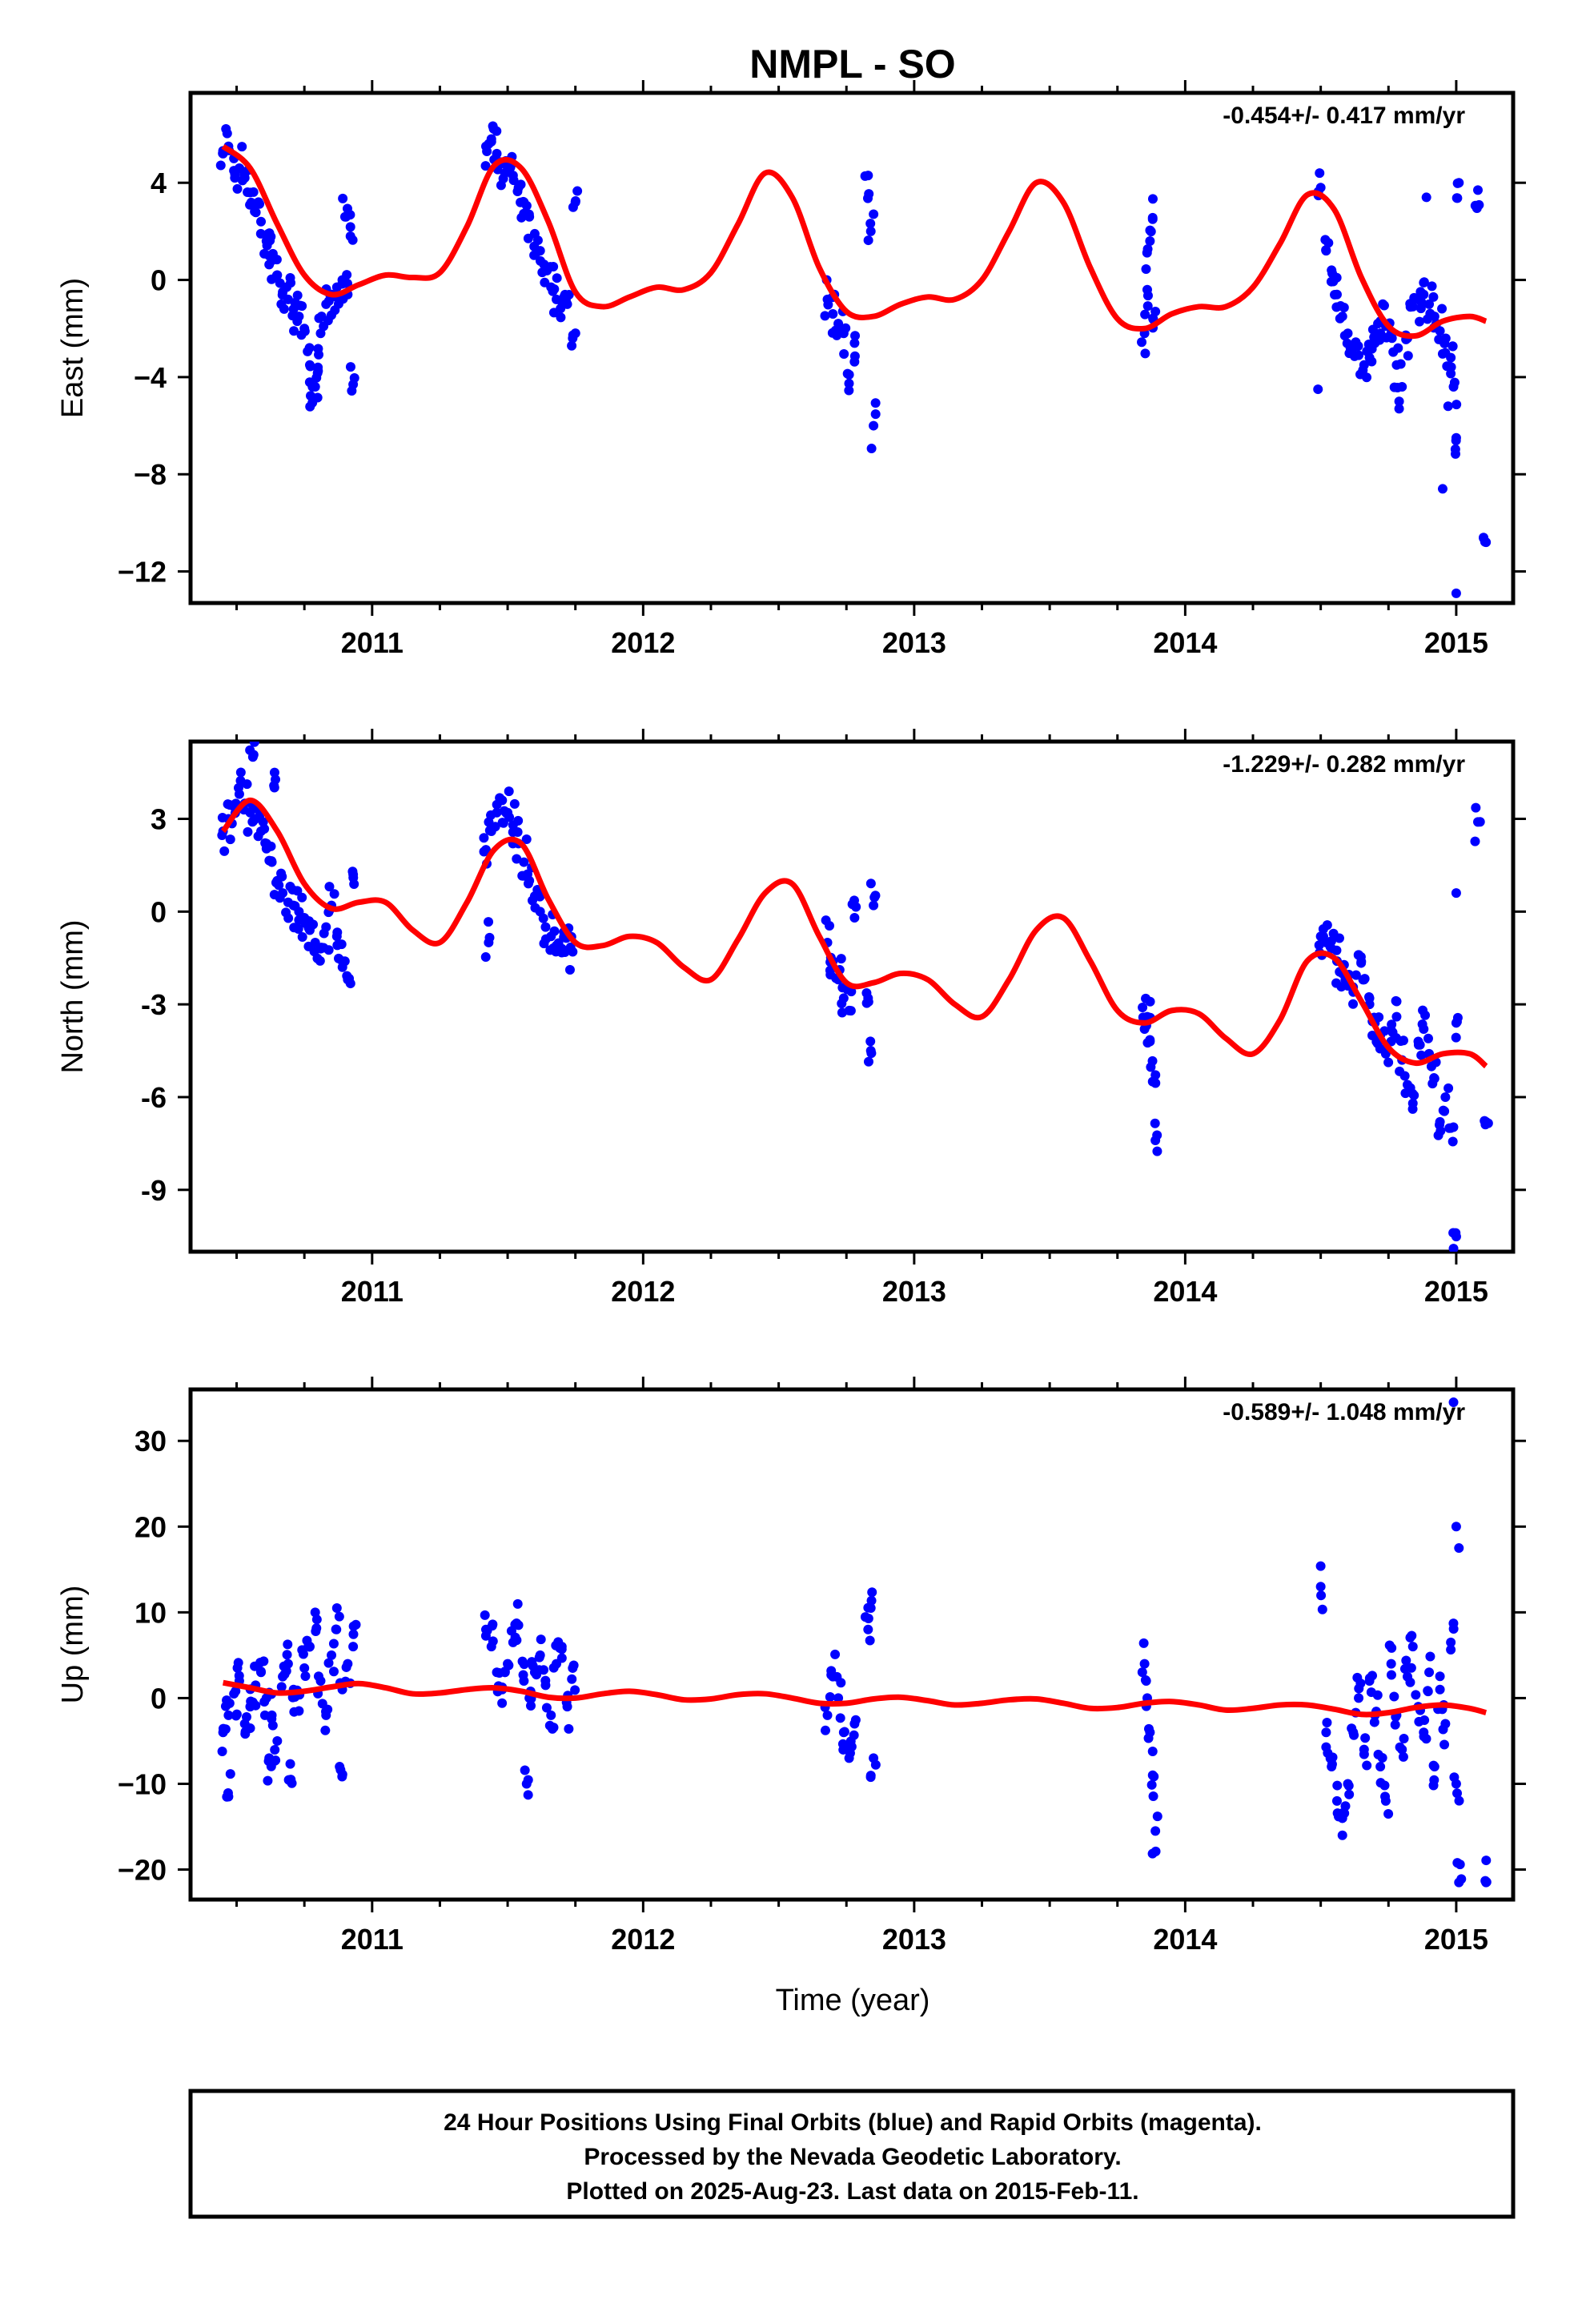  I want to click on up-rate-label: -0.589+/- 1.048 mm/yr, so click(1344, 1412).